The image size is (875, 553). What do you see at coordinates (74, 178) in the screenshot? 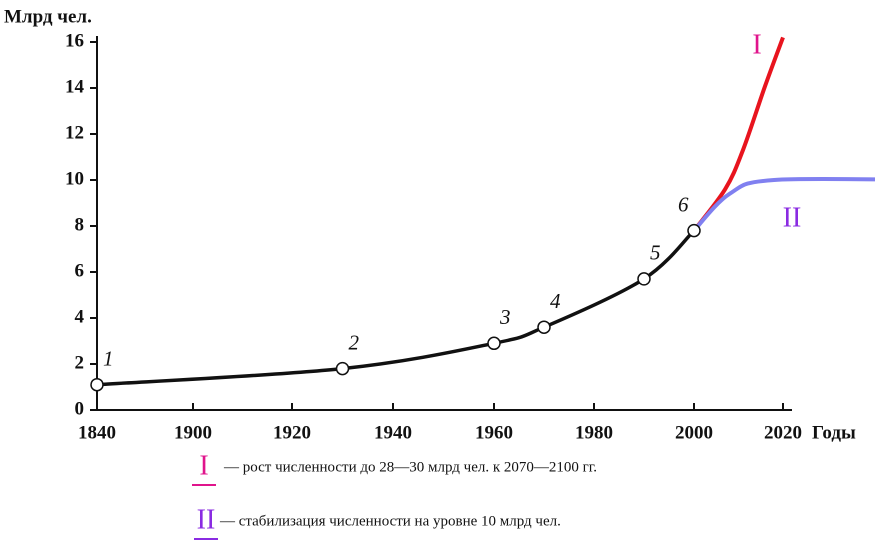
I see `y-tick-label: 10` at bounding box center [74, 178].